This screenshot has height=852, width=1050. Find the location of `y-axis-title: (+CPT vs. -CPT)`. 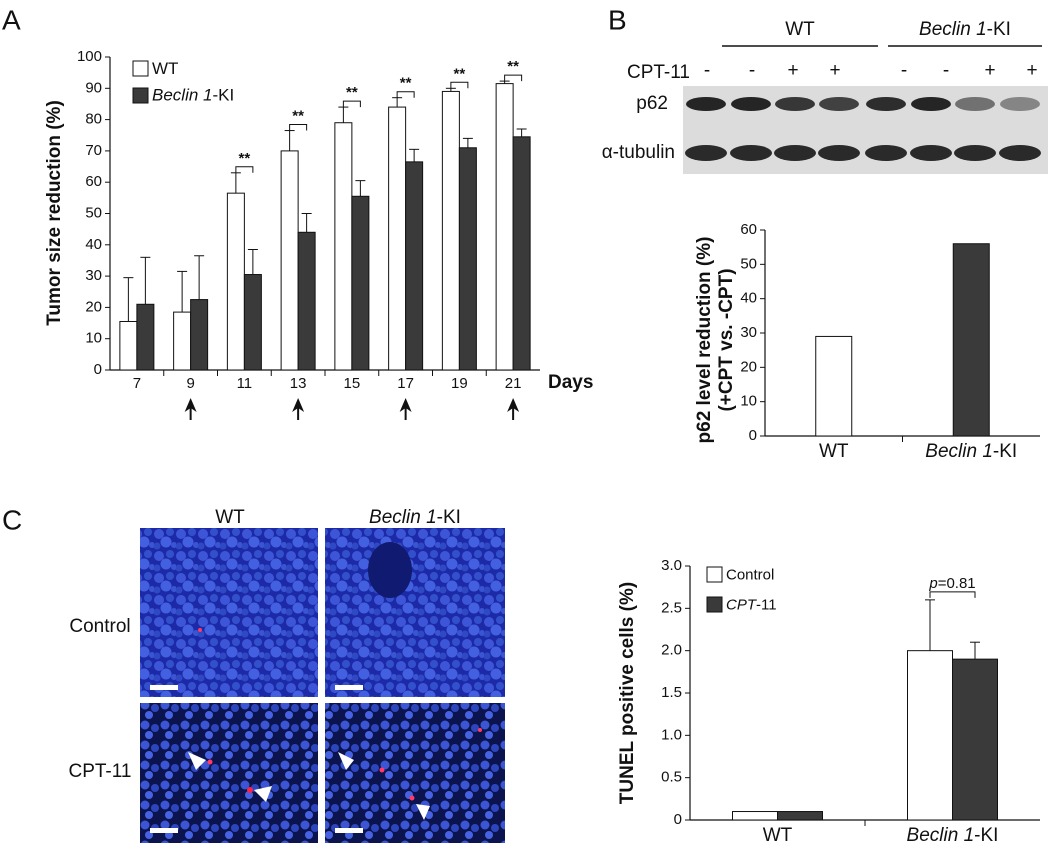

y-axis-title: (+CPT vs. -CPT) is located at coordinates (726, 339).